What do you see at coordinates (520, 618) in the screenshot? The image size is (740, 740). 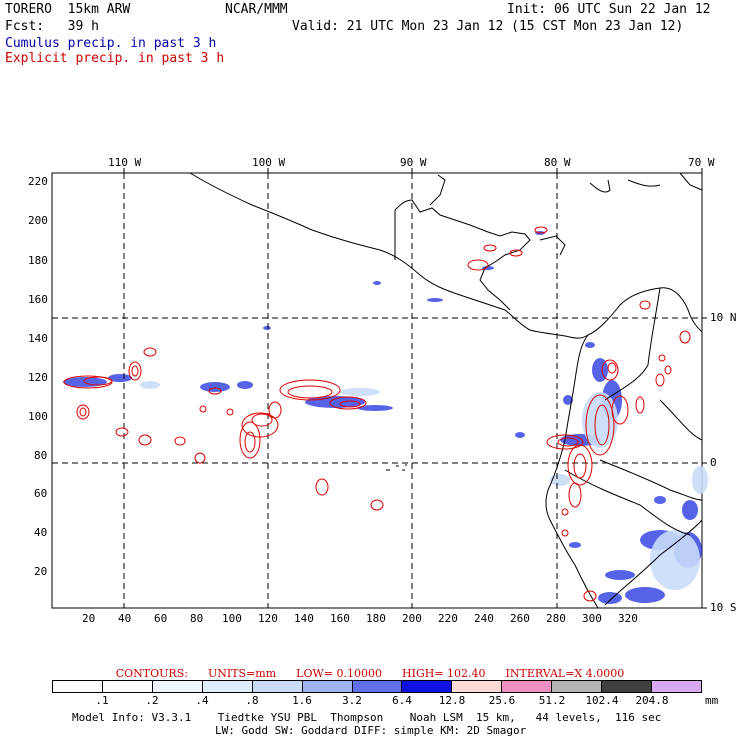 I see `x-label-260: 260` at bounding box center [520, 618].